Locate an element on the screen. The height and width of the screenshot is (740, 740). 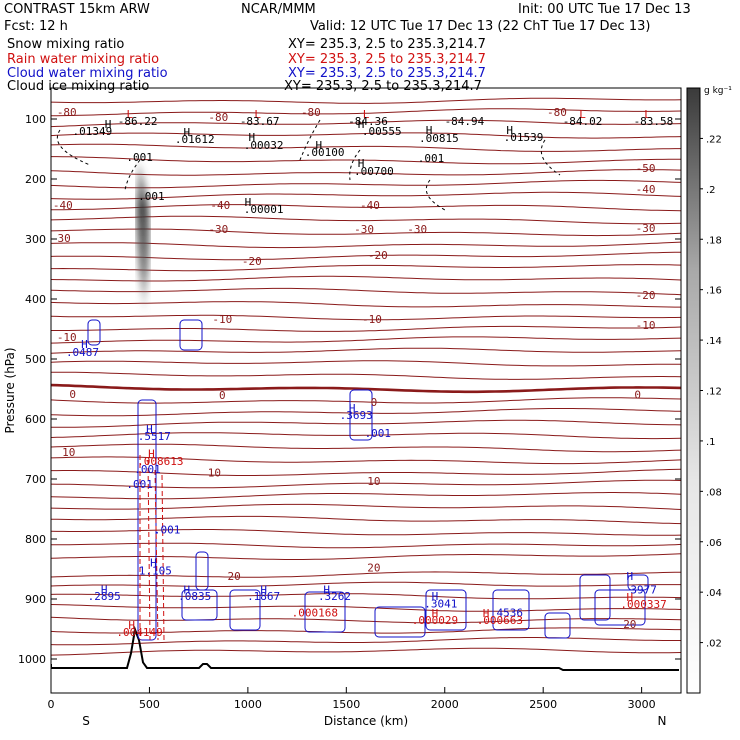
forecast-hour: Fcst: 12 h is located at coordinates (36, 26).